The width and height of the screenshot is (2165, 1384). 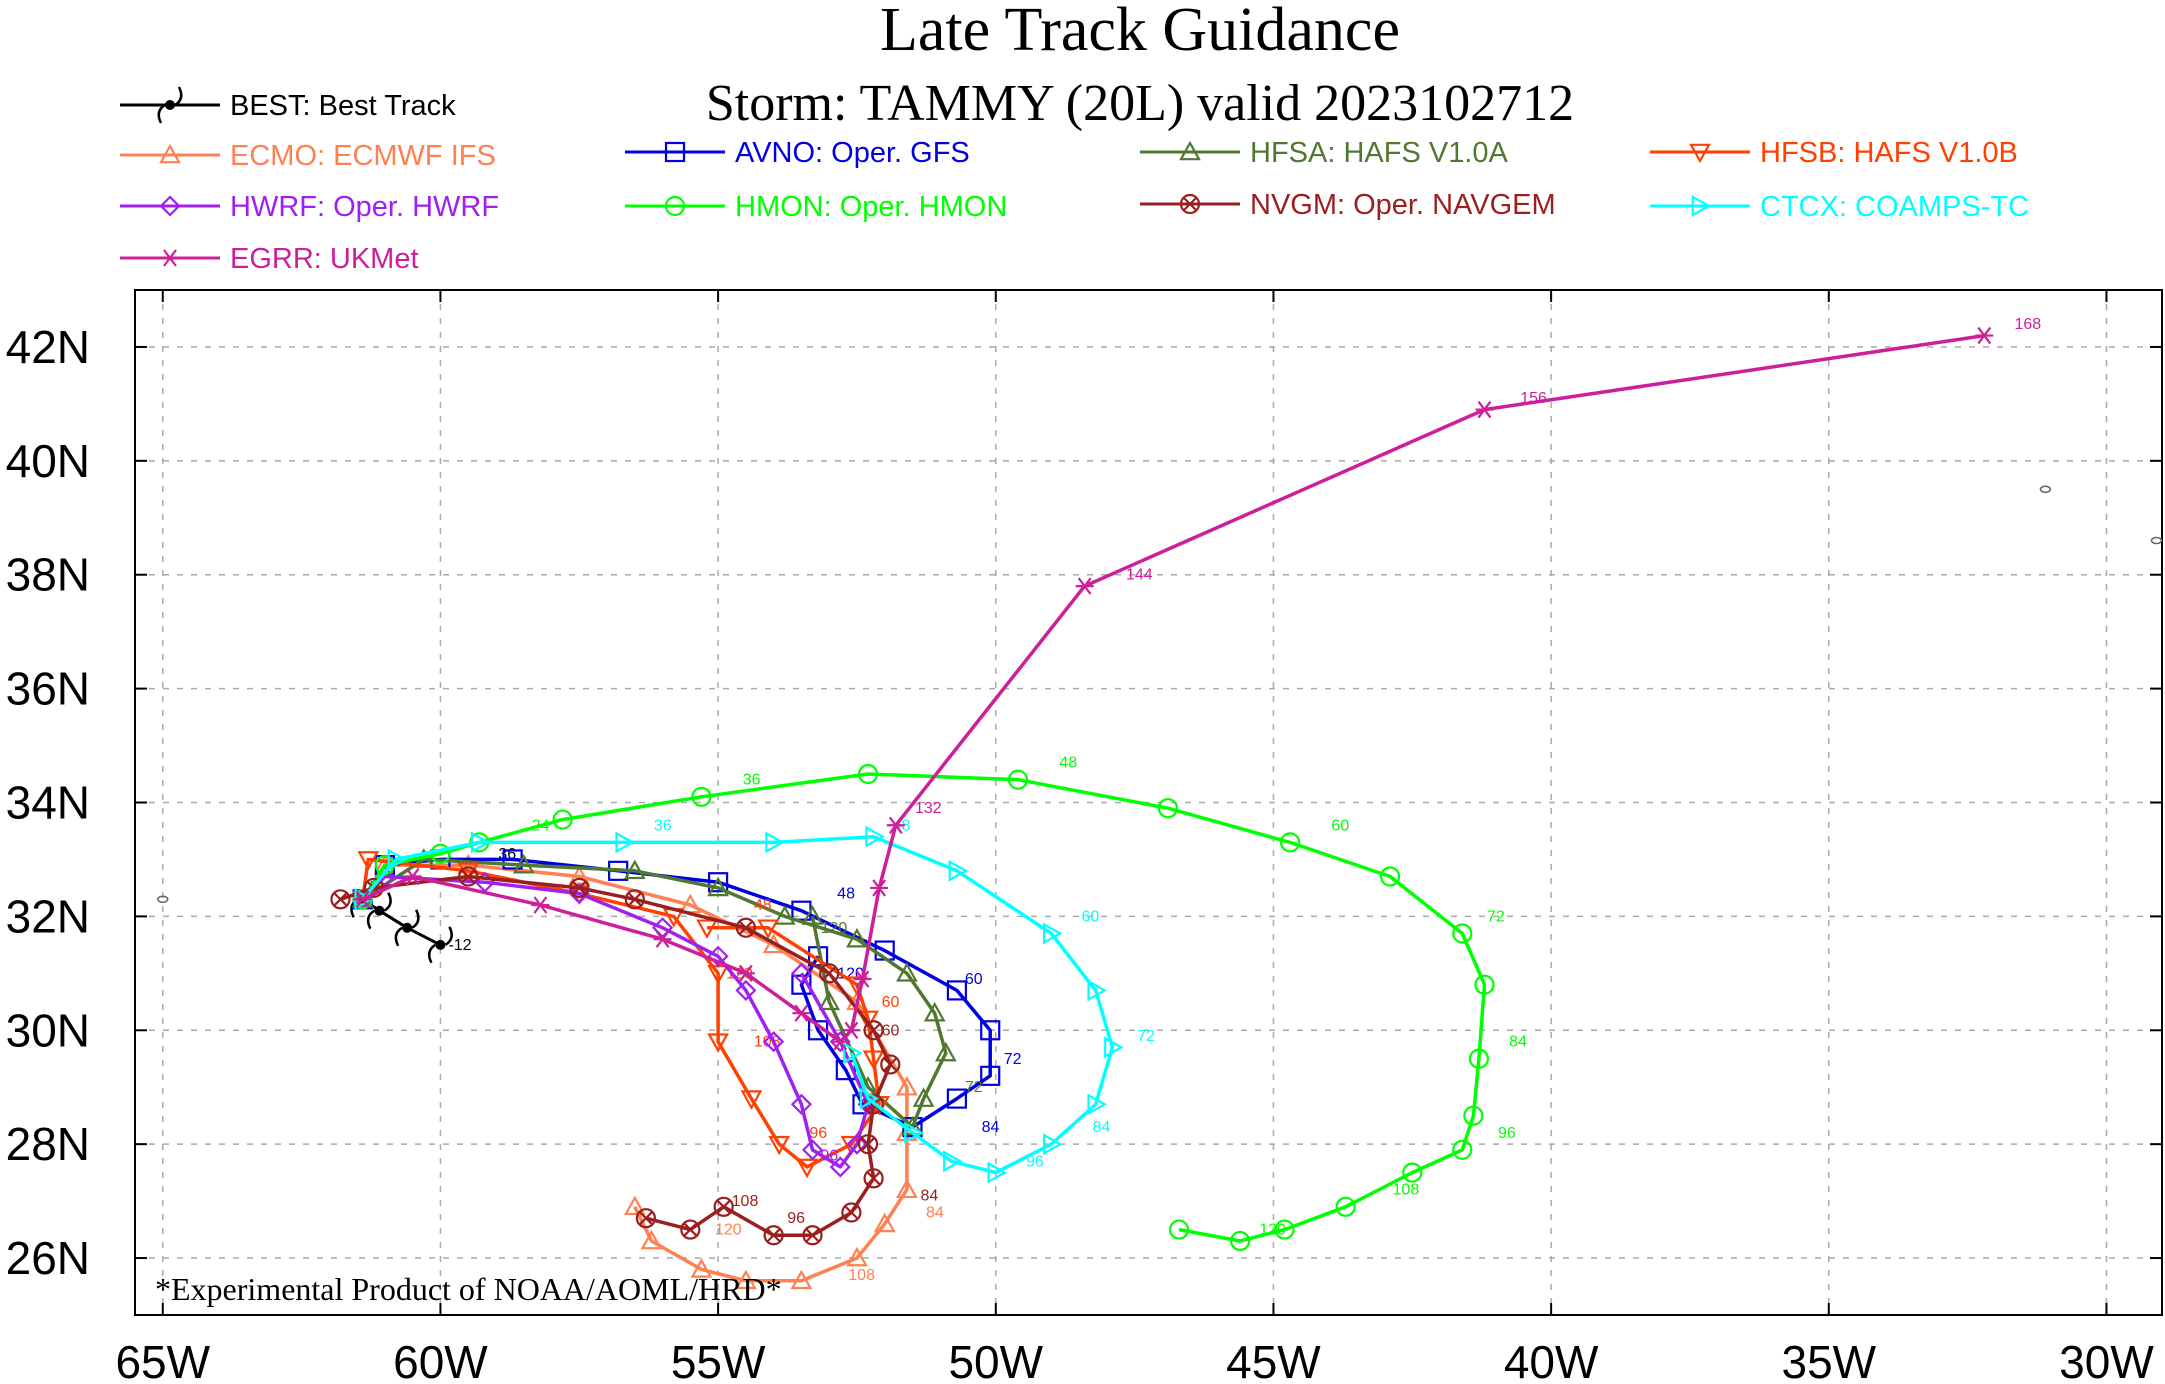 What do you see at coordinates (1379, 153) in the screenshot?
I see `legend-label: HFSA: HAFS V1.0A` at bounding box center [1379, 153].